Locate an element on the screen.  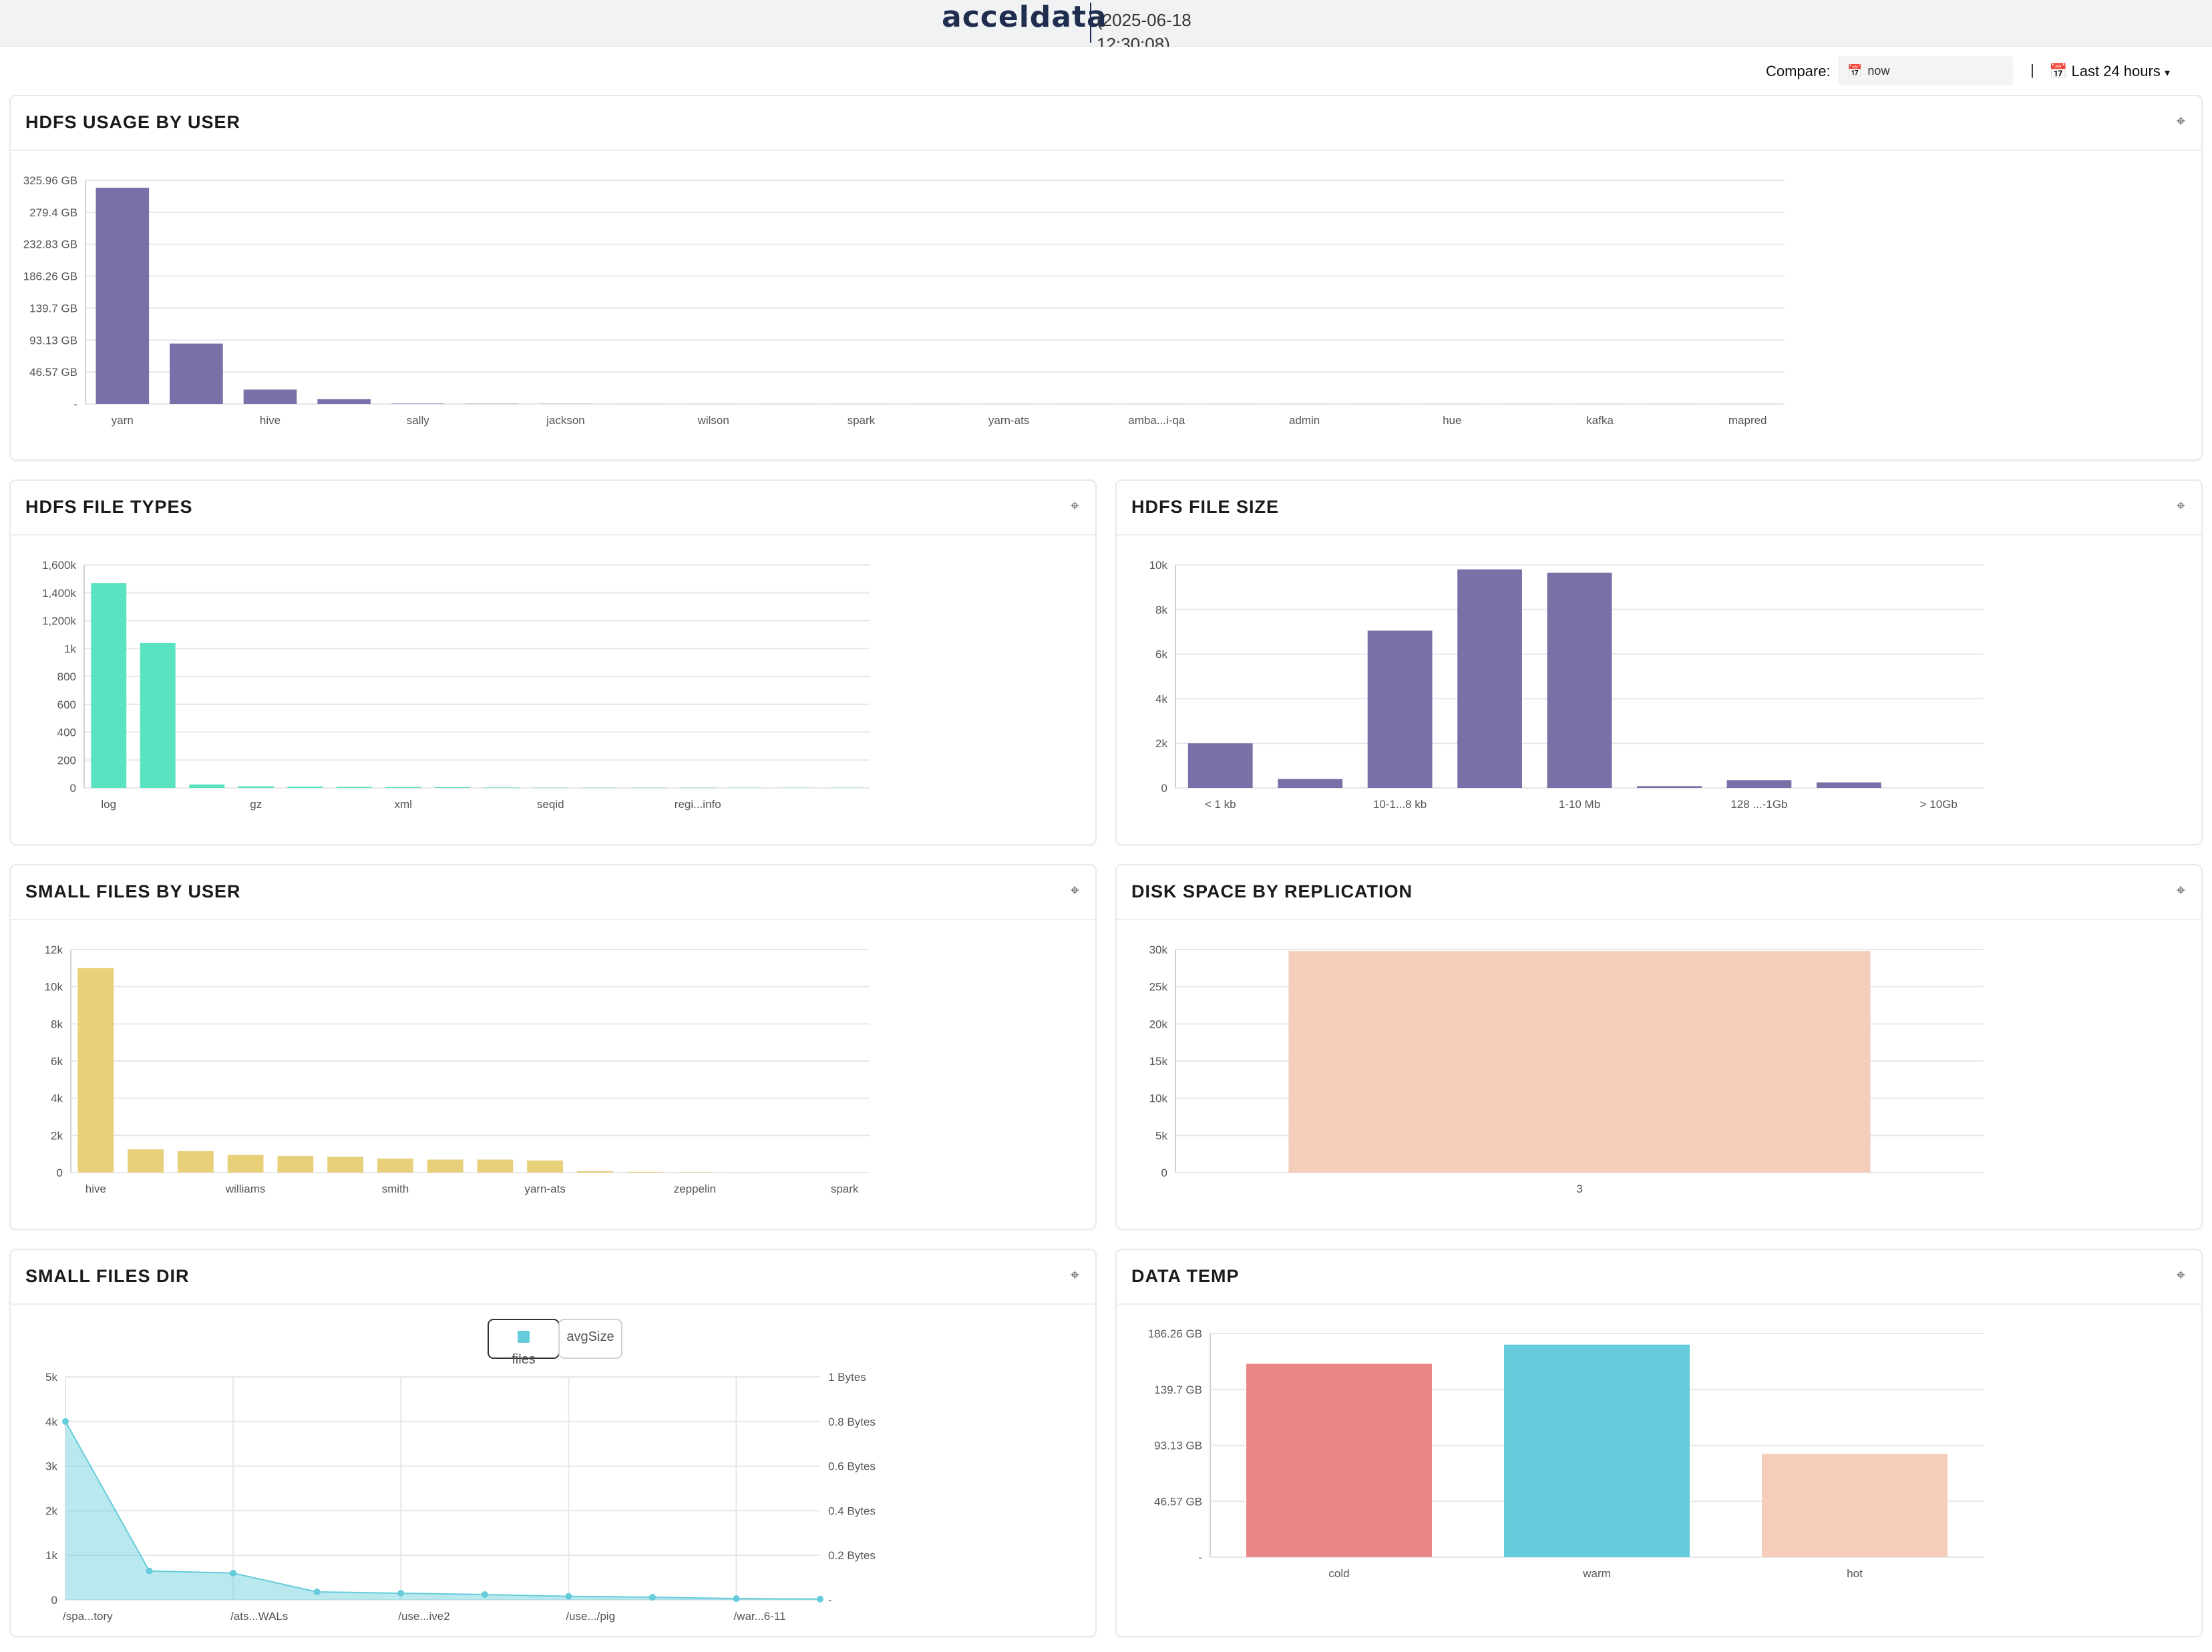
panel-title: HDFS FILE TYPES is located at coordinates (109, 507).